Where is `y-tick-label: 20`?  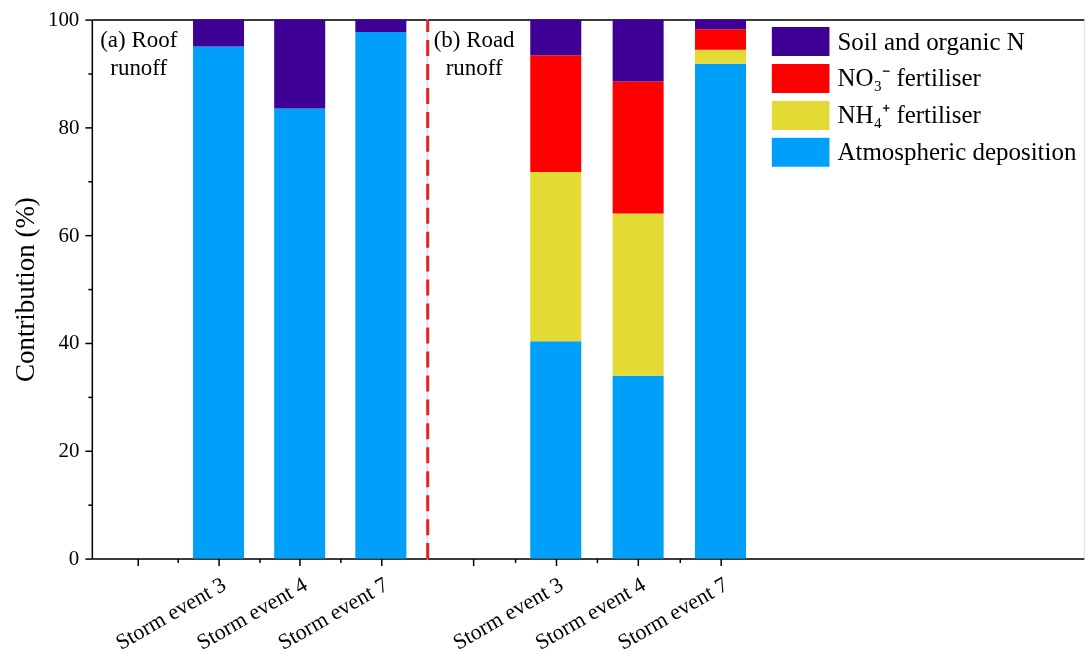
y-tick-label: 20 is located at coordinates (69, 450).